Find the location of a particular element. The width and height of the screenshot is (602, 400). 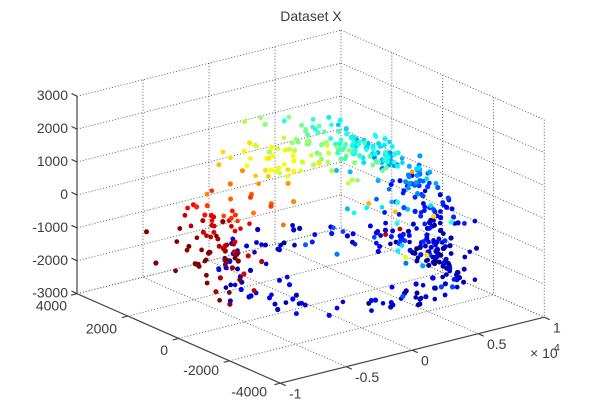

svg-text: Dataset X is located at coordinates (311, 16).